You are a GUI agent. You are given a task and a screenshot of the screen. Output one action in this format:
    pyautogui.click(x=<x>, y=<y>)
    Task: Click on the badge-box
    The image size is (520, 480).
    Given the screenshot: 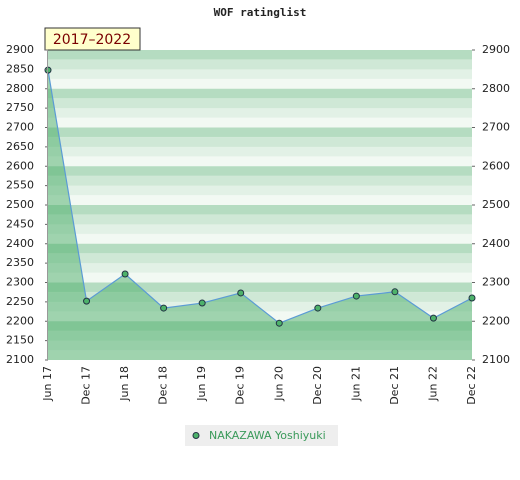 What is the action you would take?
    pyautogui.click(x=92, y=39)
    